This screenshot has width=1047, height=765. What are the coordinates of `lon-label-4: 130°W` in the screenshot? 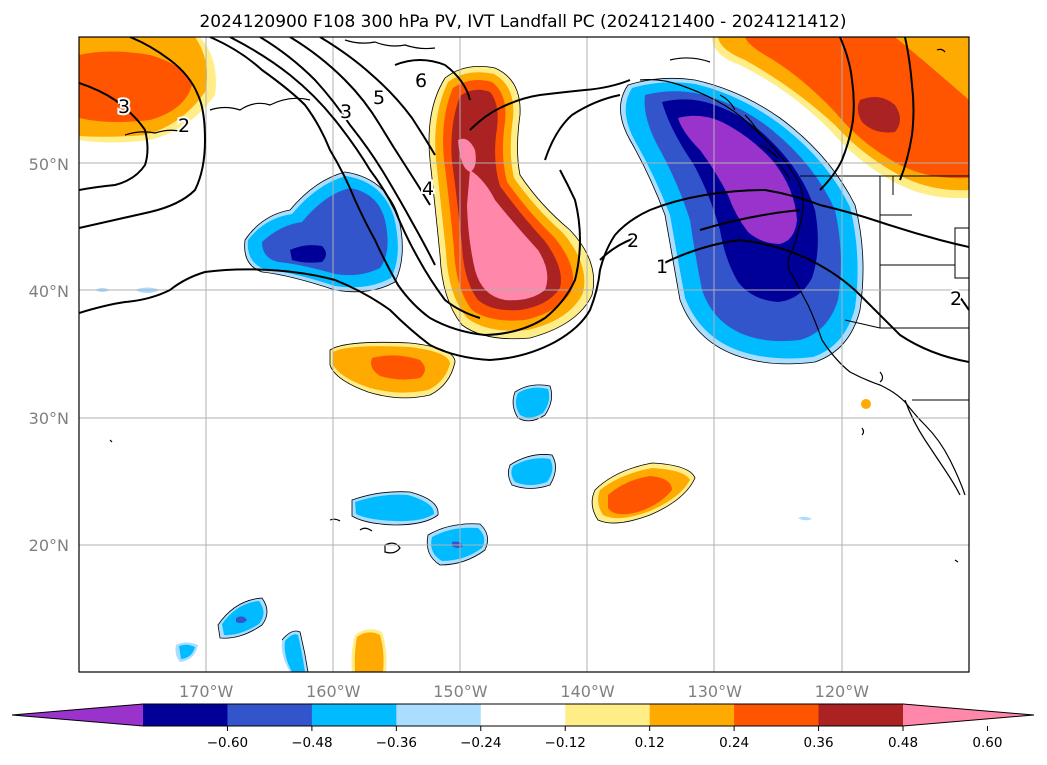 It's located at (715, 691).